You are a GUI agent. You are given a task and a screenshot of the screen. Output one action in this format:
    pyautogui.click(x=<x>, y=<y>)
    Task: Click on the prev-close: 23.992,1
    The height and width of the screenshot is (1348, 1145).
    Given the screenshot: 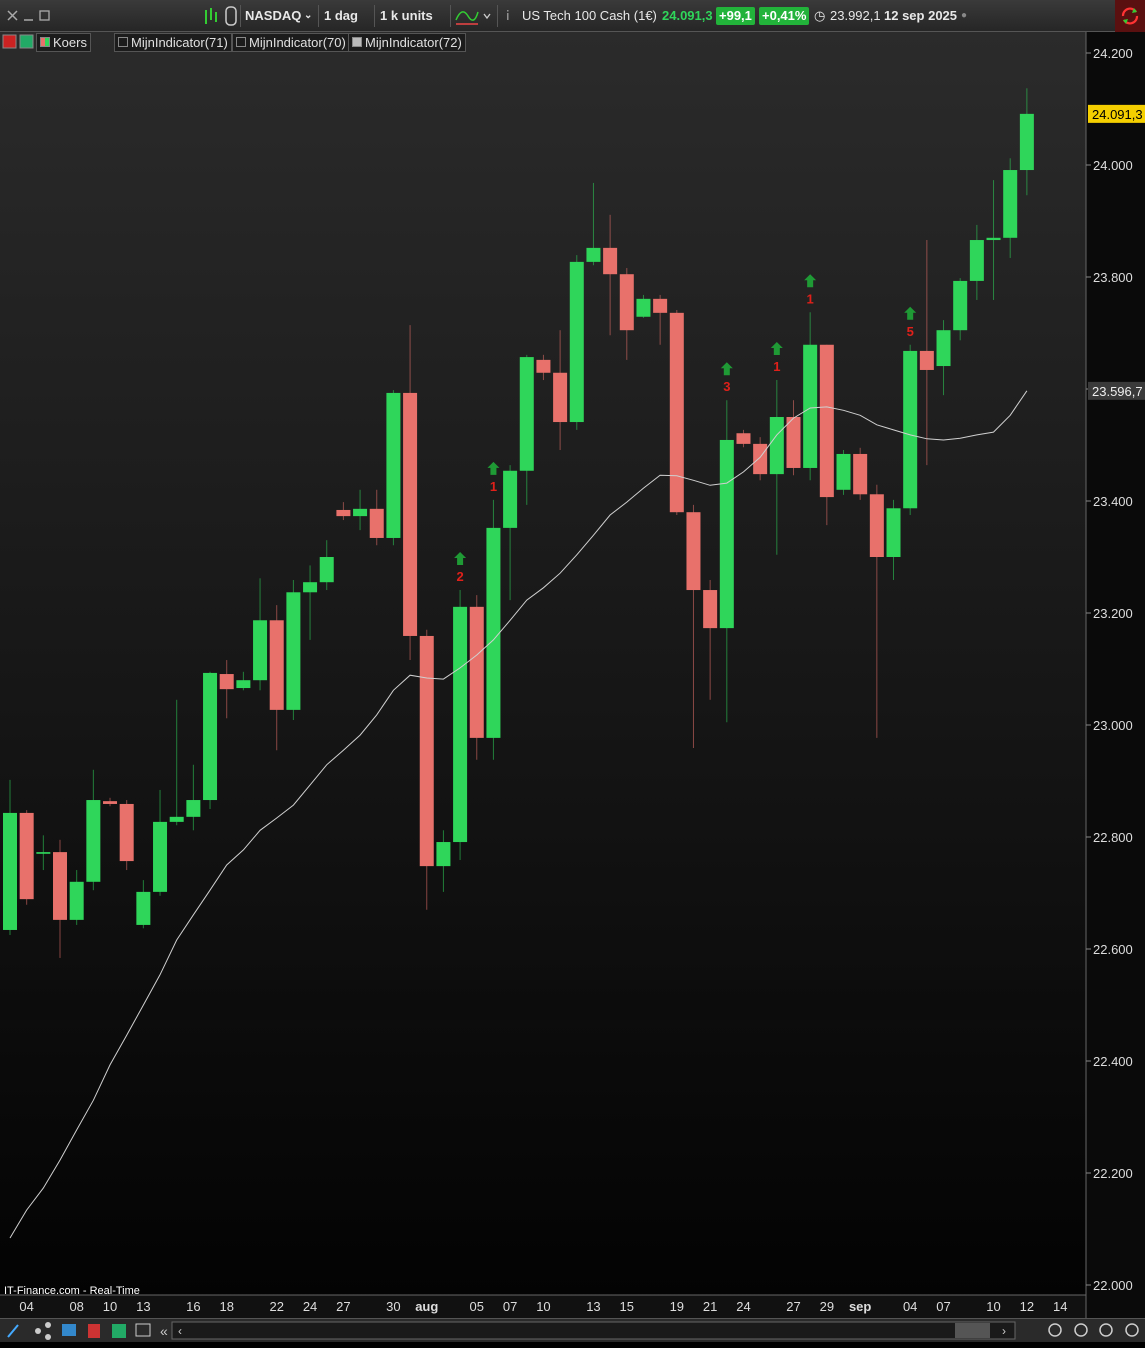 What is the action you would take?
    pyautogui.click(x=855, y=15)
    